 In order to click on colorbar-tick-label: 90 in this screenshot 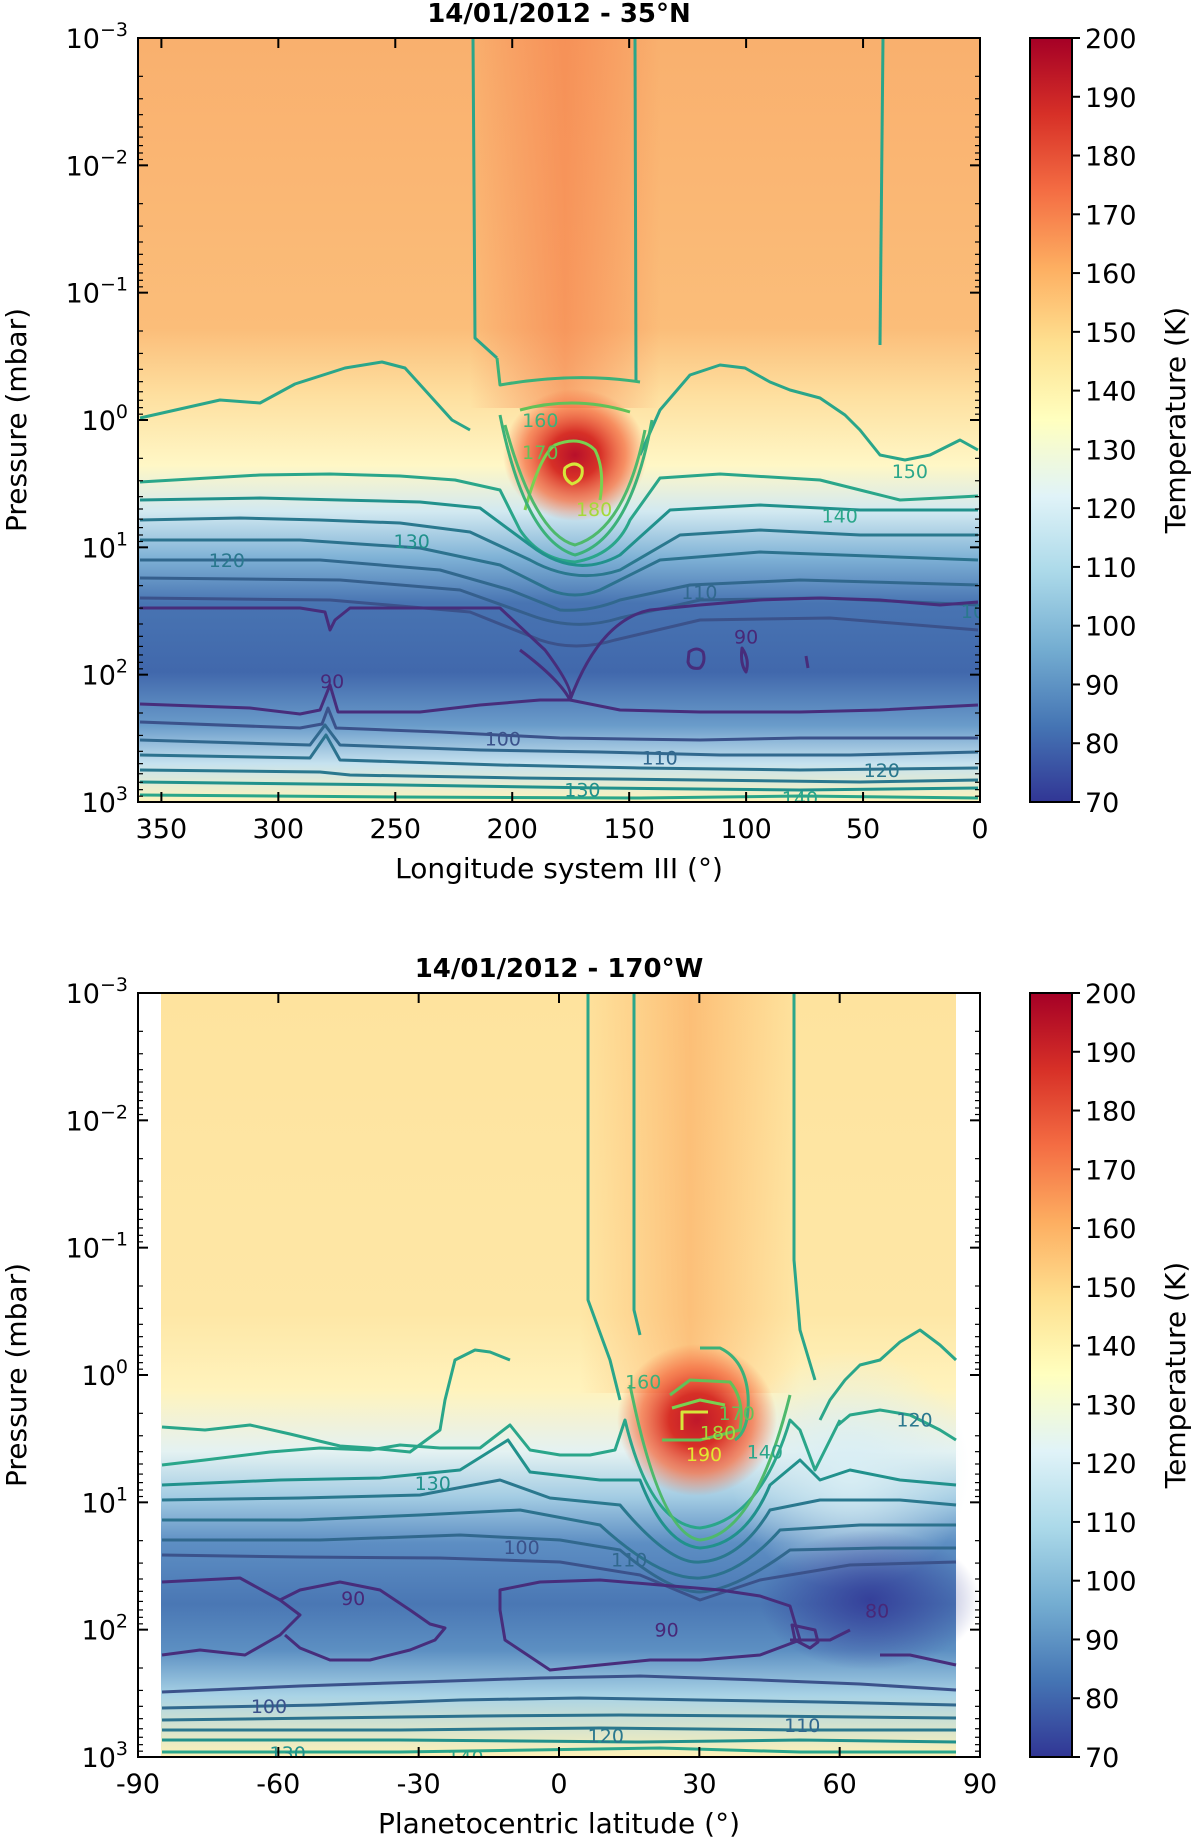, I will do `click(1102, 685)`.